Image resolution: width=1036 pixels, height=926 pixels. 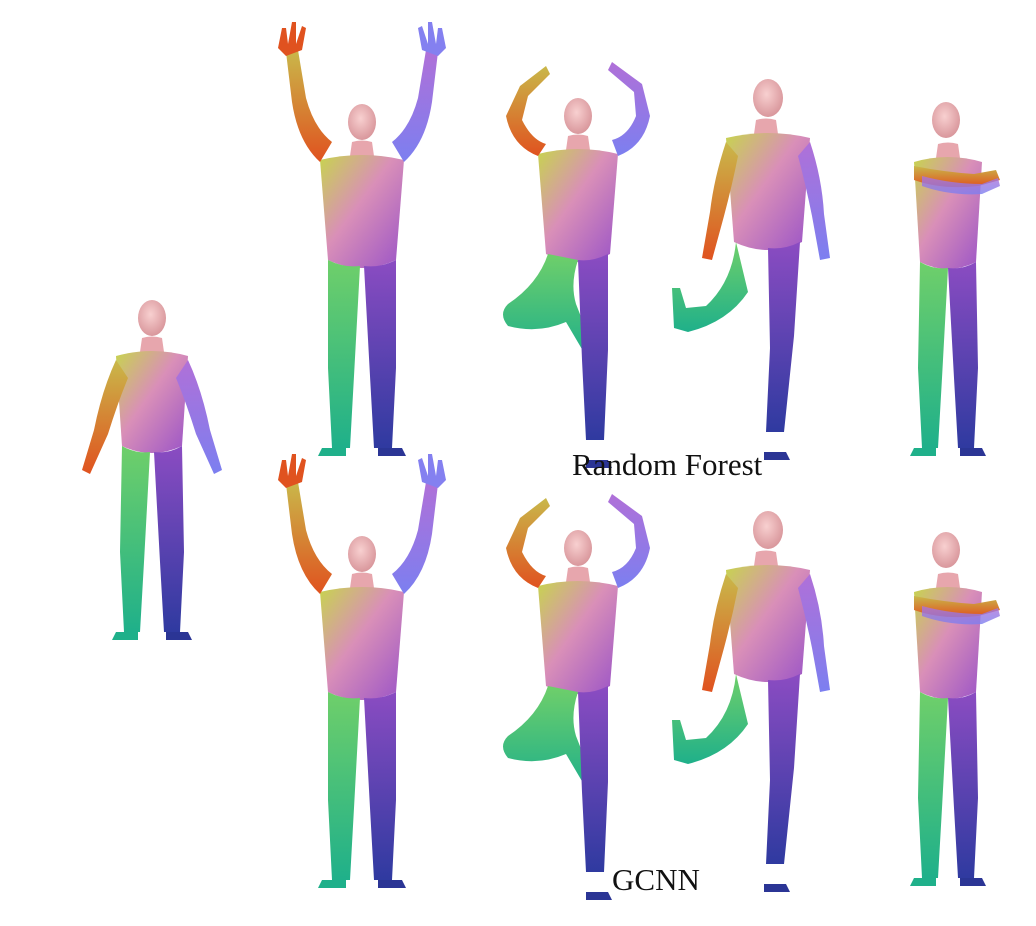 I want to click on random-forest-label: Random Forest, so click(x=667, y=464).